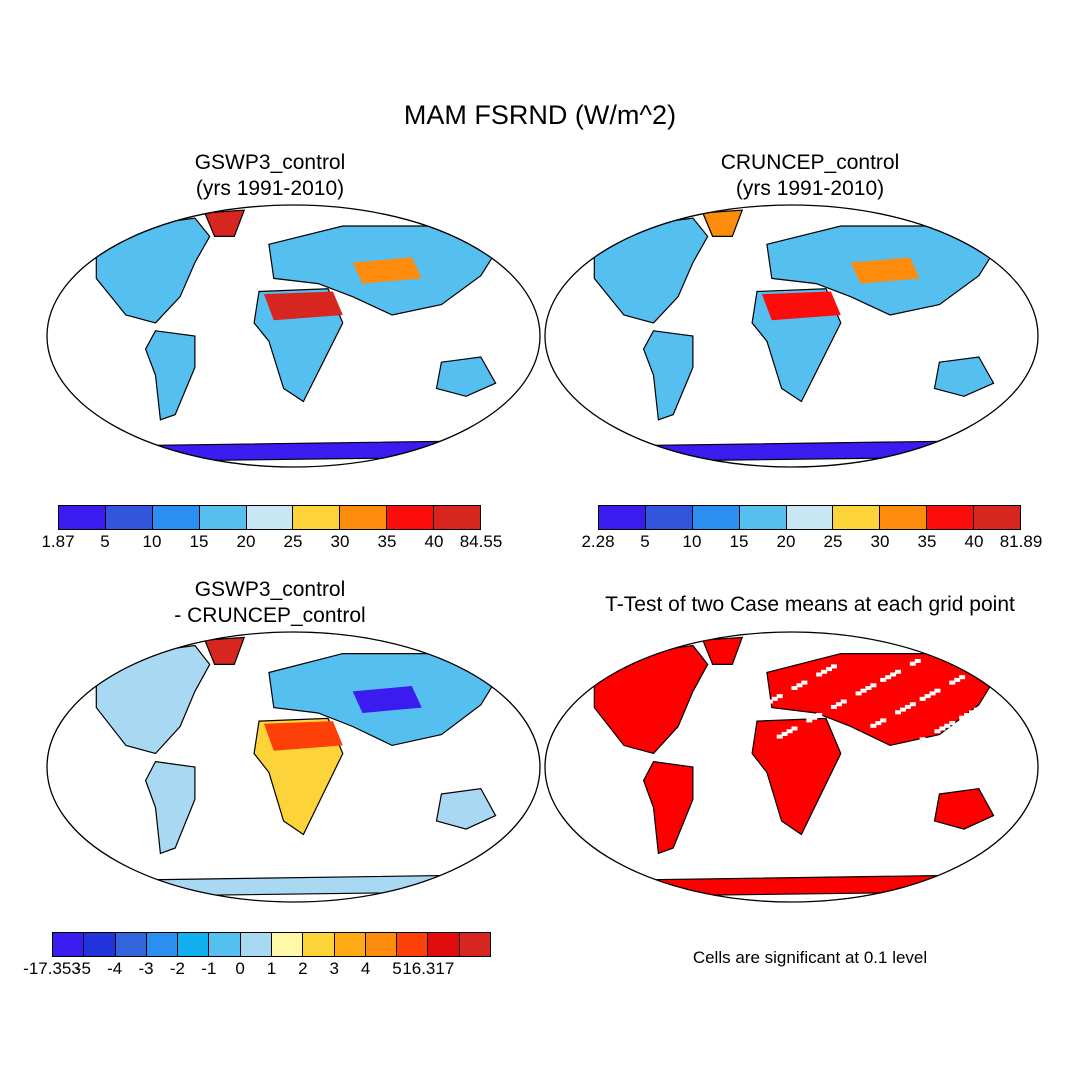 The height and width of the screenshot is (1080, 1080). What do you see at coordinates (365, 968) in the screenshot?
I see `colorbar-tick-label: 4` at bounding box center [365, 968].